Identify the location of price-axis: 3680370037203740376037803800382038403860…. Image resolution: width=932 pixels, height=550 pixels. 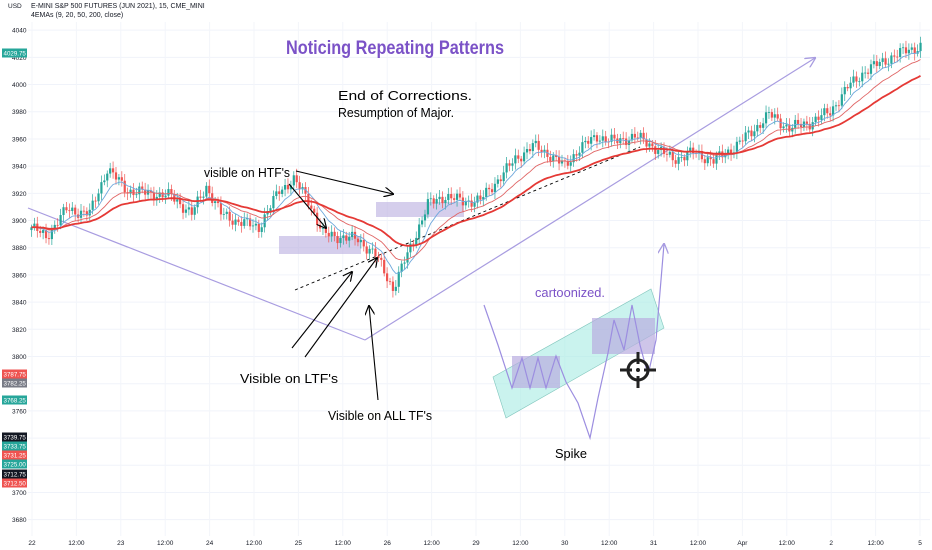
(14, 275).